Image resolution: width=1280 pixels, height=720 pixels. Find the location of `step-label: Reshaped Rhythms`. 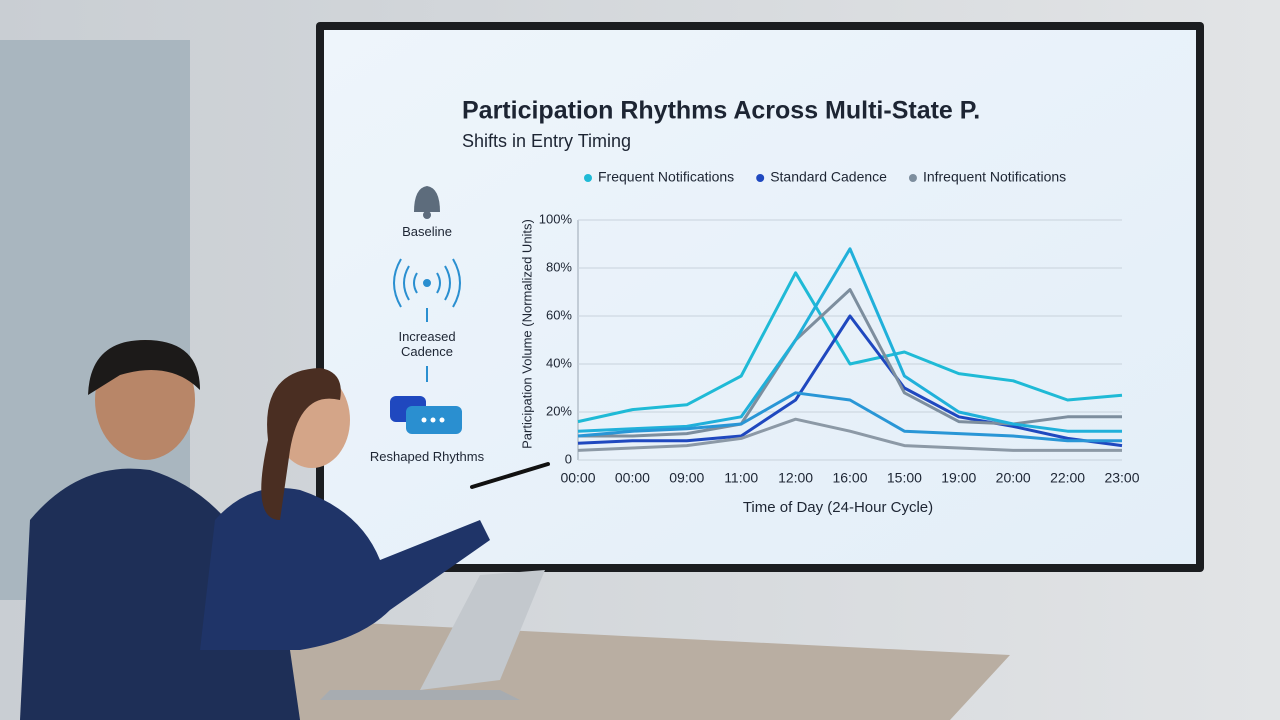

step-label: Reshaped Rhythms is located at coordinates (427, 456).